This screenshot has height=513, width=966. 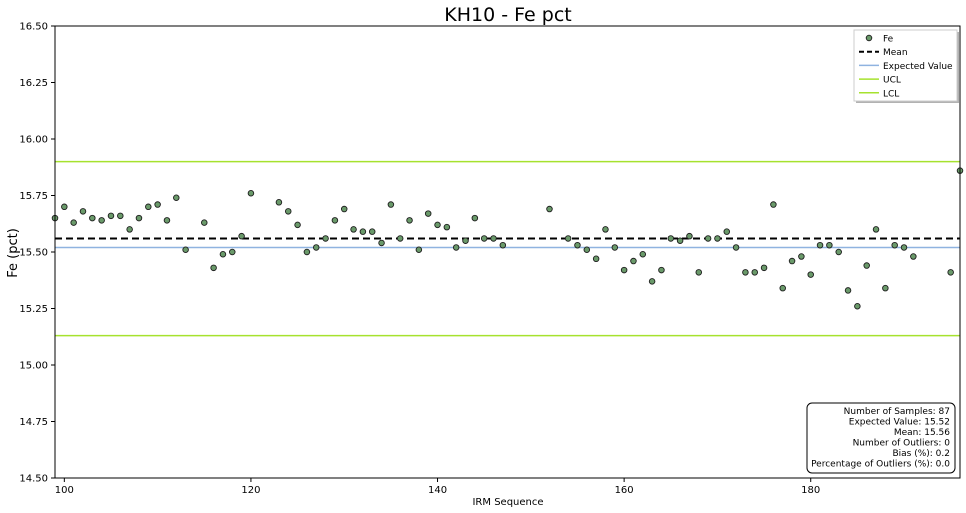 What do you see at coordinates (507, 15) in the screenshot?
I see `chart-title: KH10 - Fe pct` at bounding box center [507, 15].